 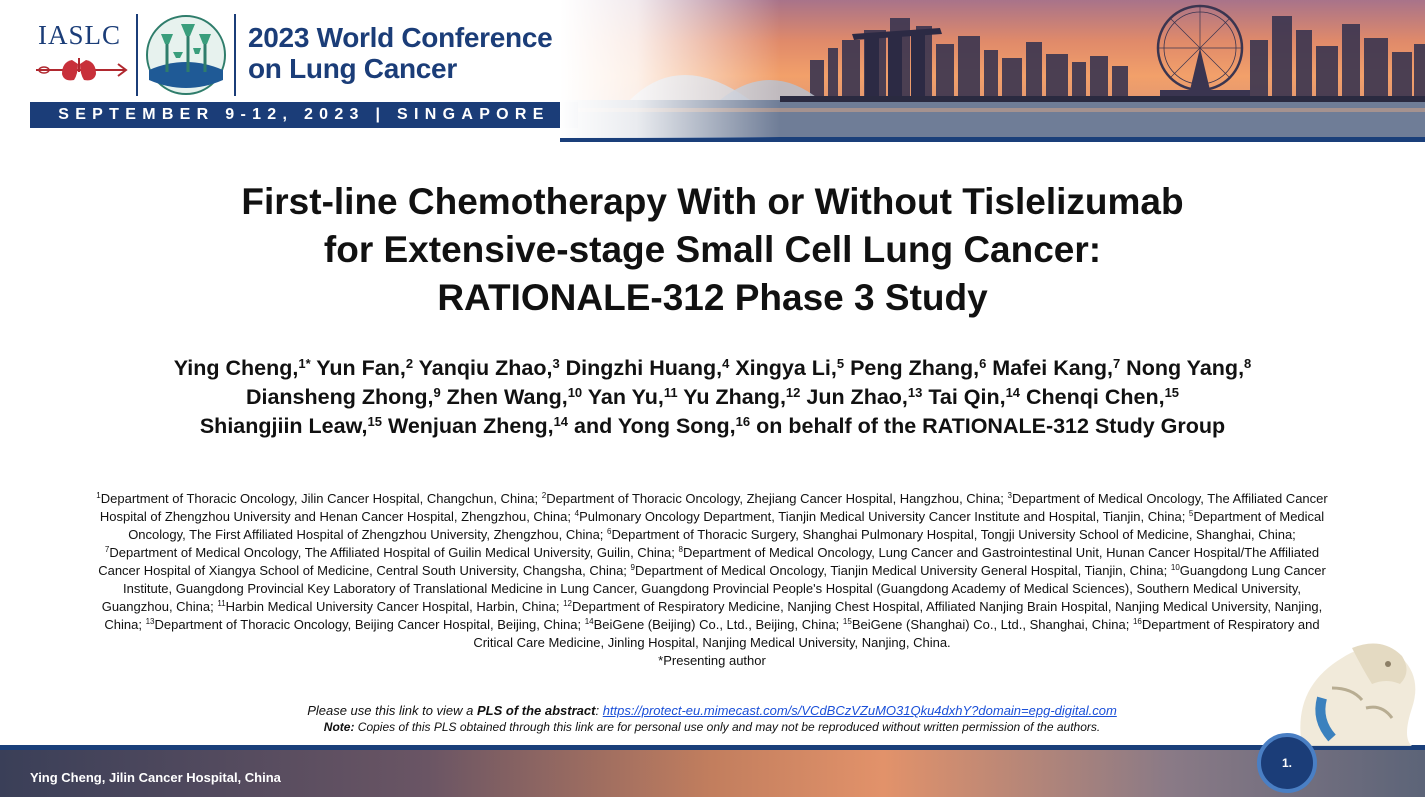 I want to click on affiliation-number: 11, so click(x=221, y=603).